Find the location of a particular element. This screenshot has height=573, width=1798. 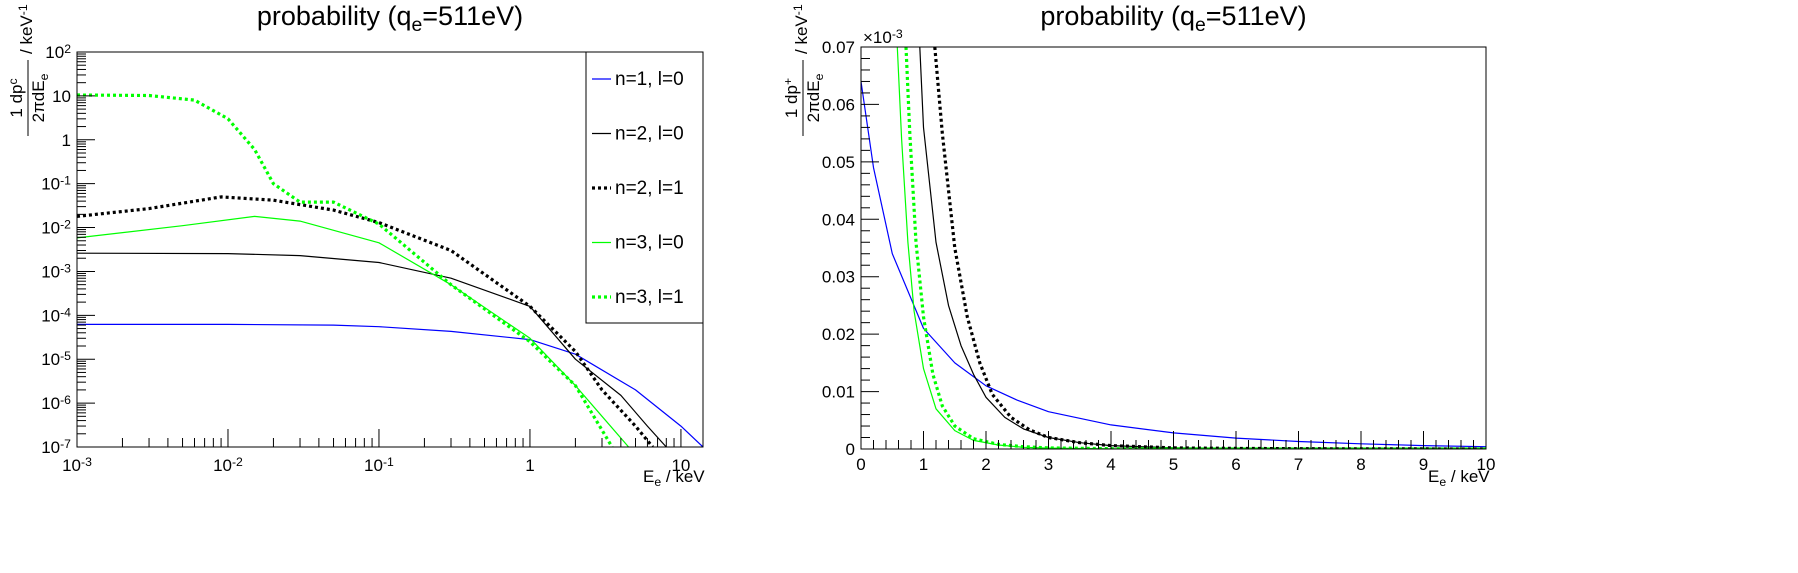

x-tick-label-6: 6 is located at coordinates (1235, 464).